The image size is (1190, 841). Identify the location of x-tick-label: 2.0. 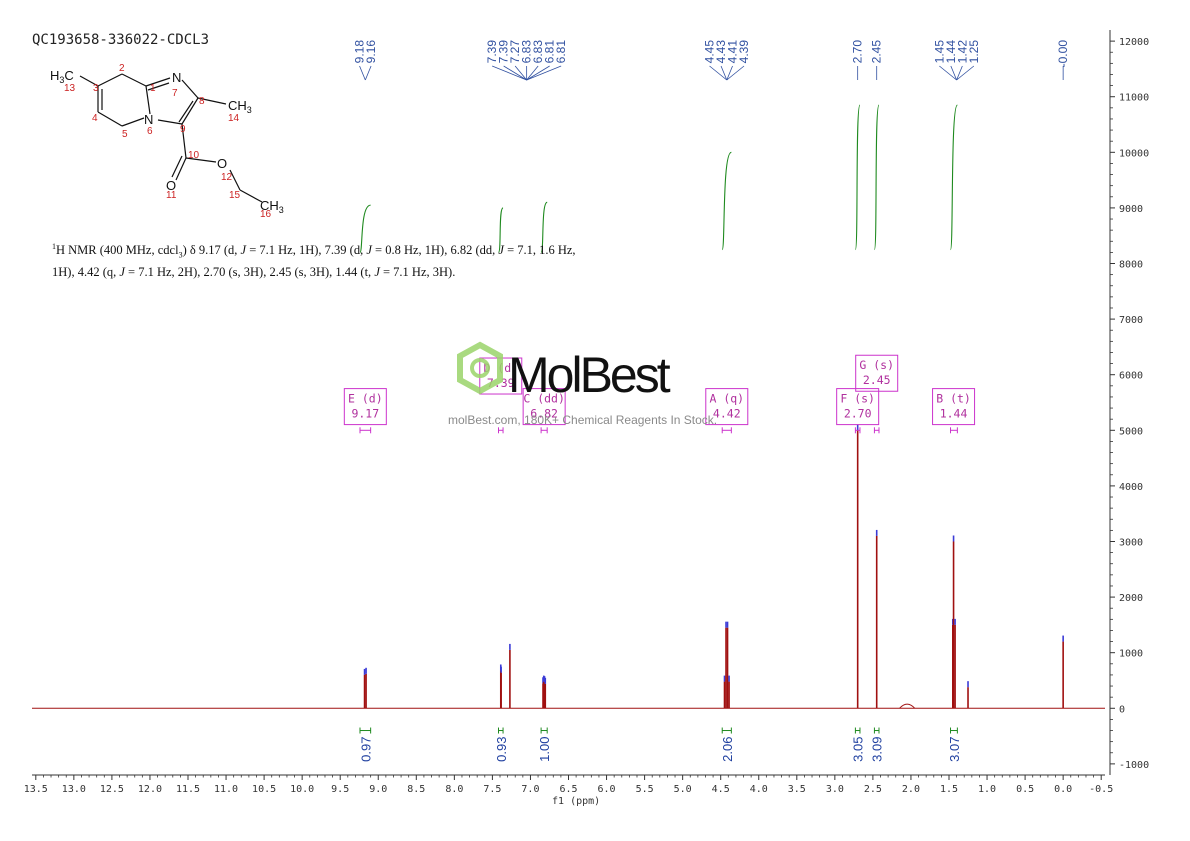
(911, 789).